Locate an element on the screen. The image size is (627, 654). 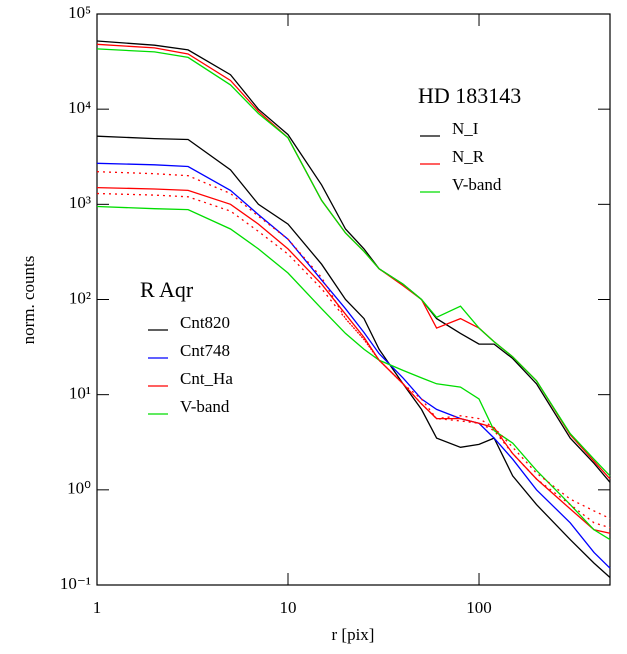
y-tick-label: 10² is located at coordinates (80, 297).